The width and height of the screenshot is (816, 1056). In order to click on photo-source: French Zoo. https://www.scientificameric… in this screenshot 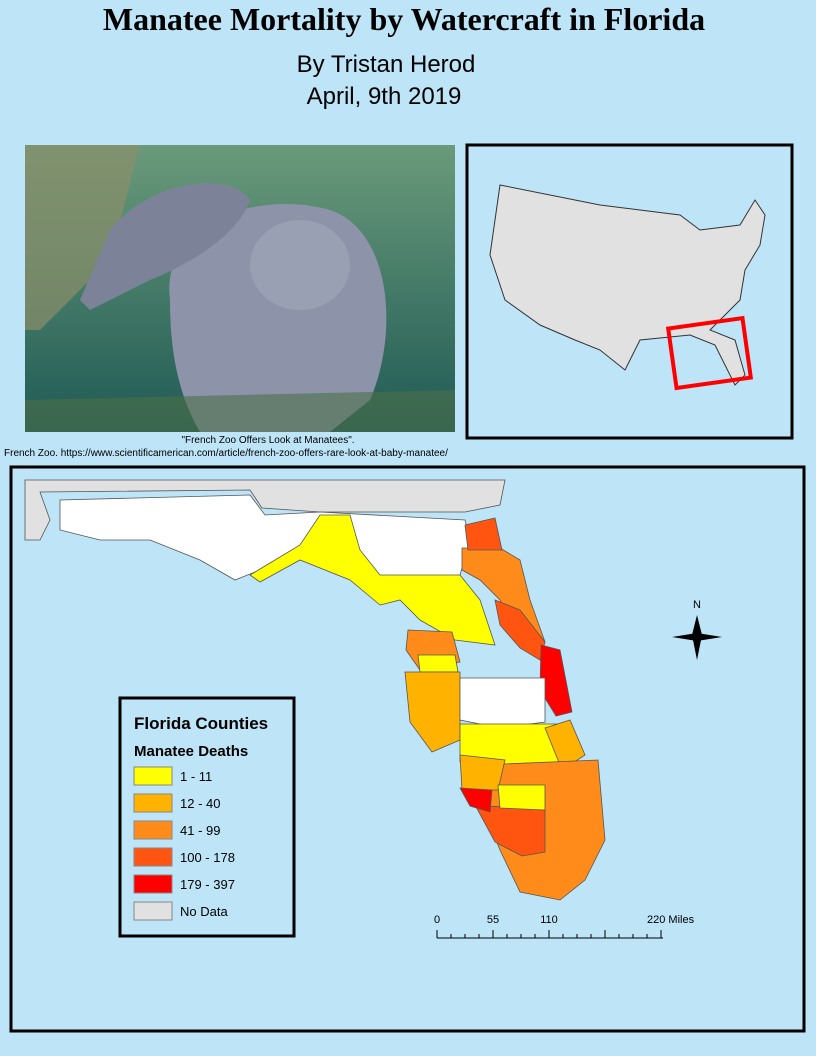, I will do `click(226, 453)`.